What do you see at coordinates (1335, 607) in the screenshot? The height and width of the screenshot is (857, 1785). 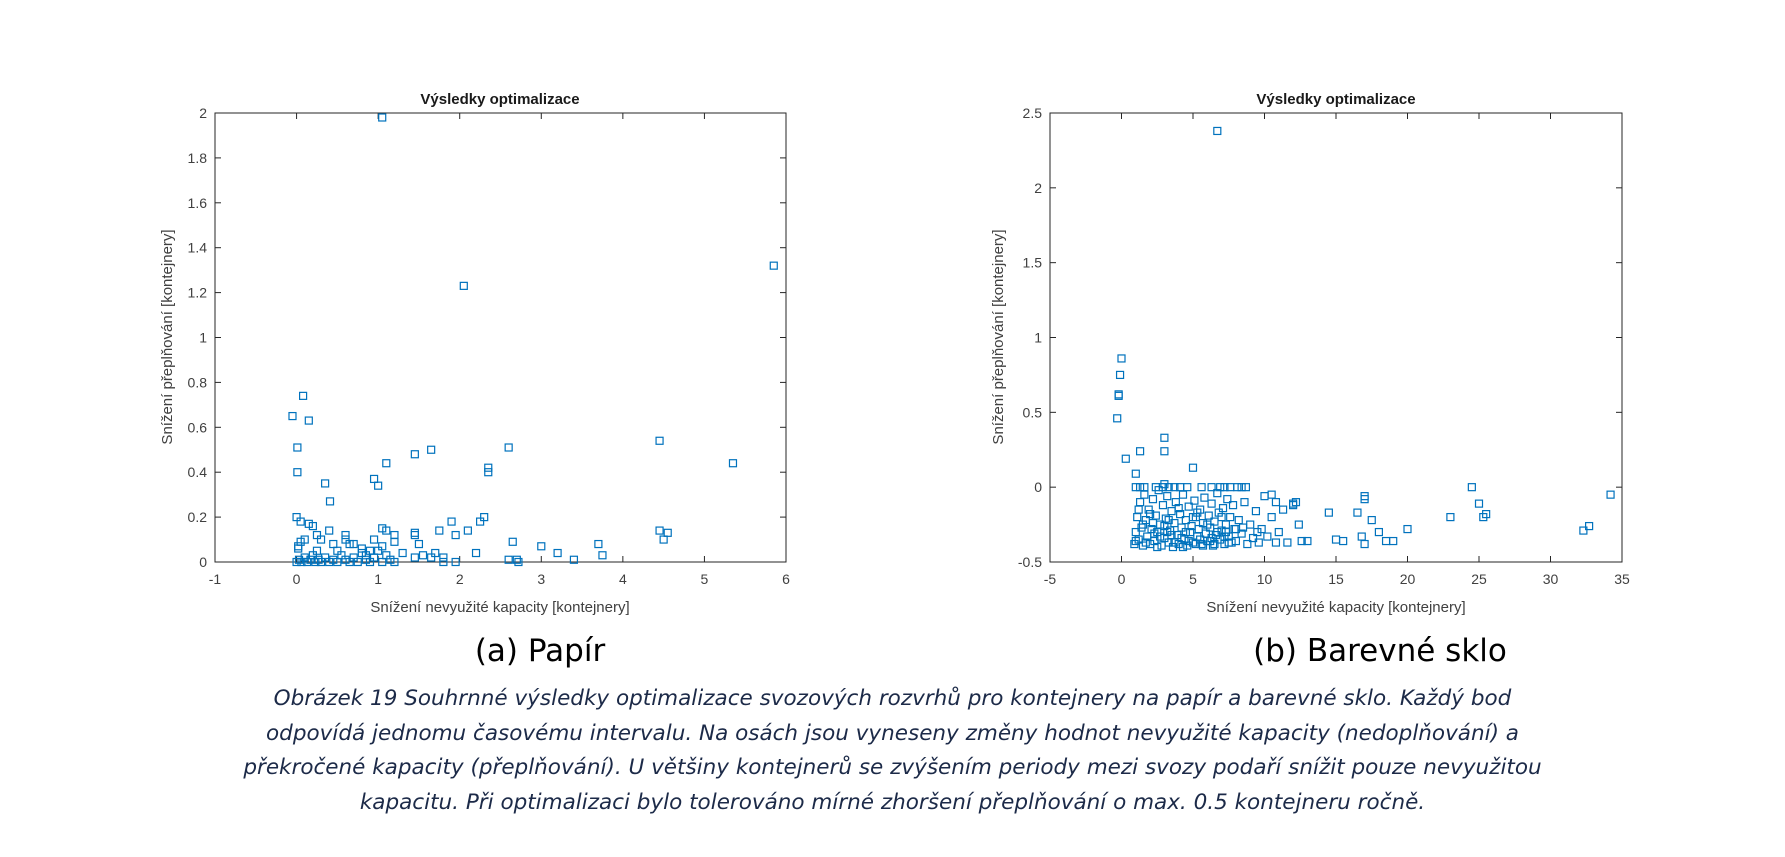 I see `x-axis-label: Snížení nevyužité kapacity [kontejnery]` at bounding box center [1335, 607].